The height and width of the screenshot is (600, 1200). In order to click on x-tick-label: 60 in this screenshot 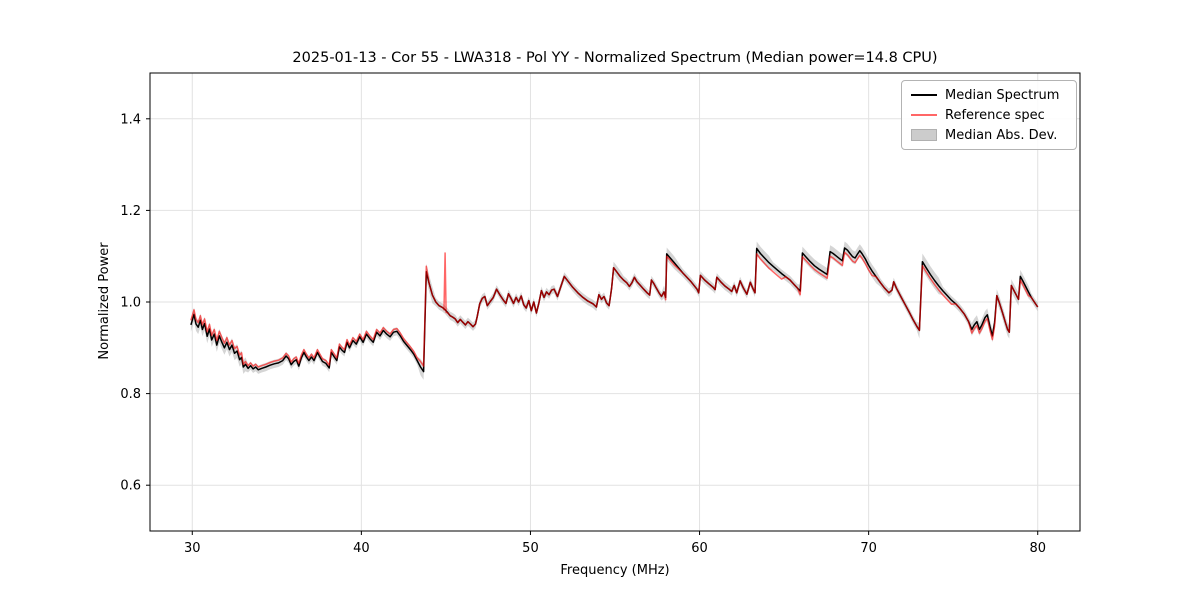, I will do `click(699, 548)`.